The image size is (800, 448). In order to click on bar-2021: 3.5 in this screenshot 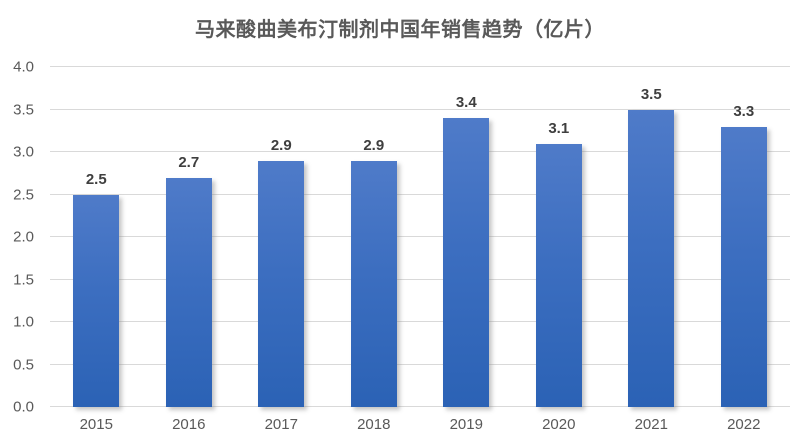, I will do `click(651, 246)`.